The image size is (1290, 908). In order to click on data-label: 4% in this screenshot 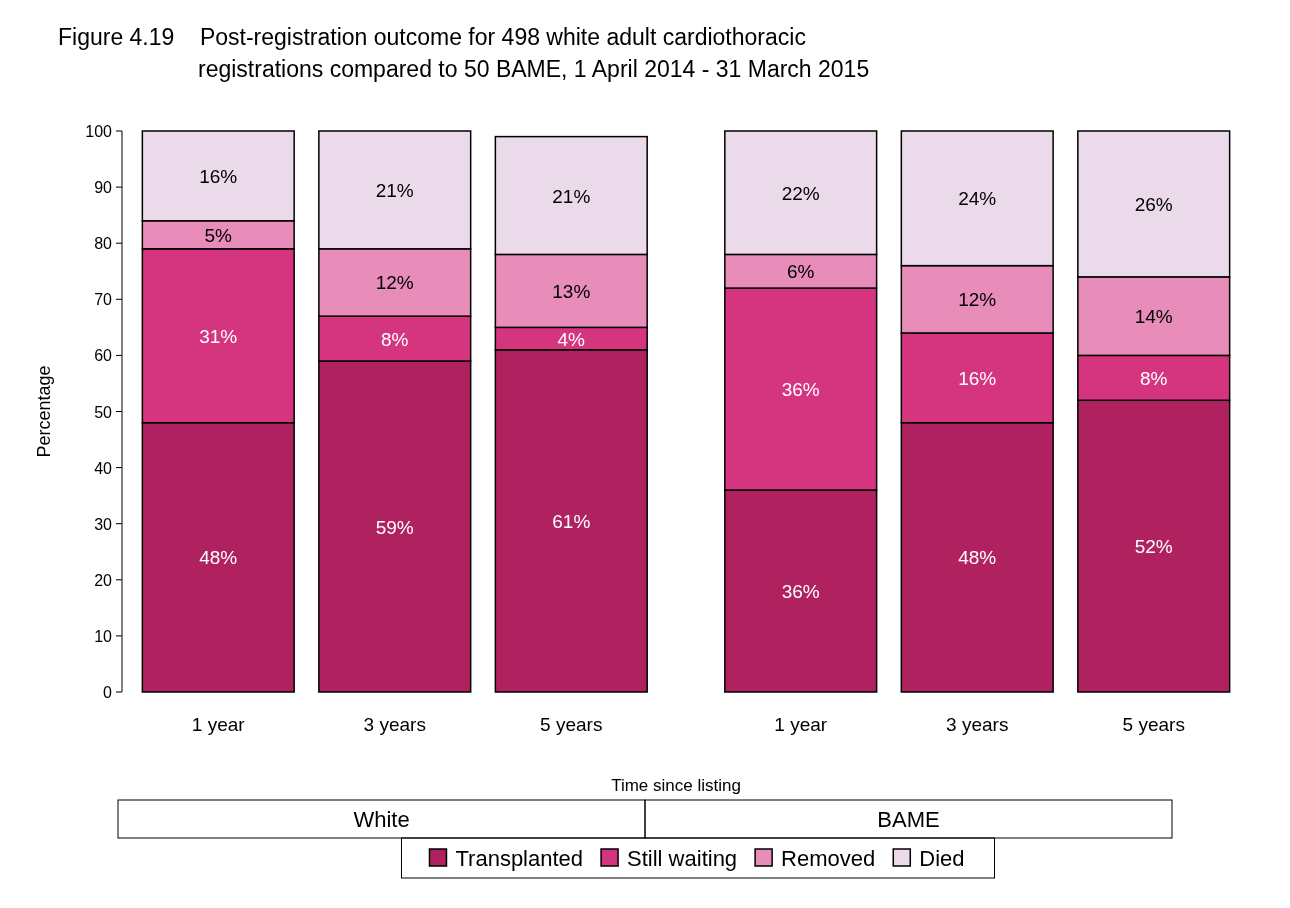, I will do `click(571, 339)`.